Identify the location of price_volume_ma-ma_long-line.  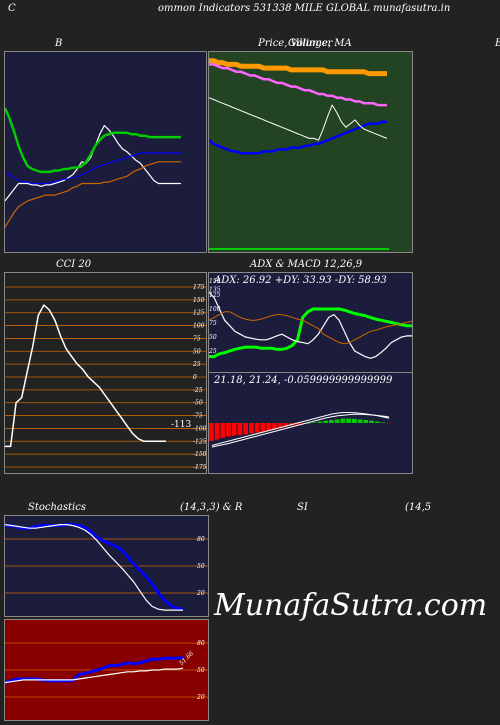
(298, 67).